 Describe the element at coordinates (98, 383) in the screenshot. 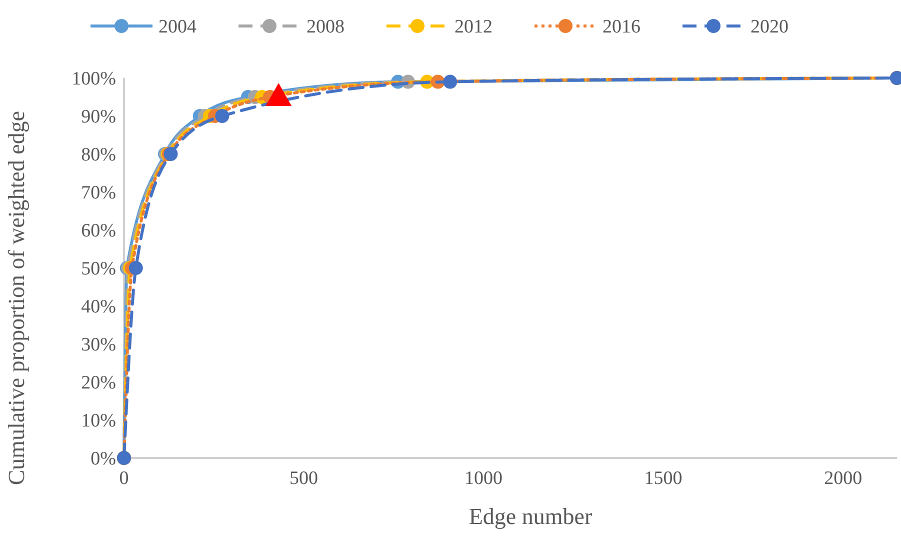

I see `y-tick-label: 20%` at that location.